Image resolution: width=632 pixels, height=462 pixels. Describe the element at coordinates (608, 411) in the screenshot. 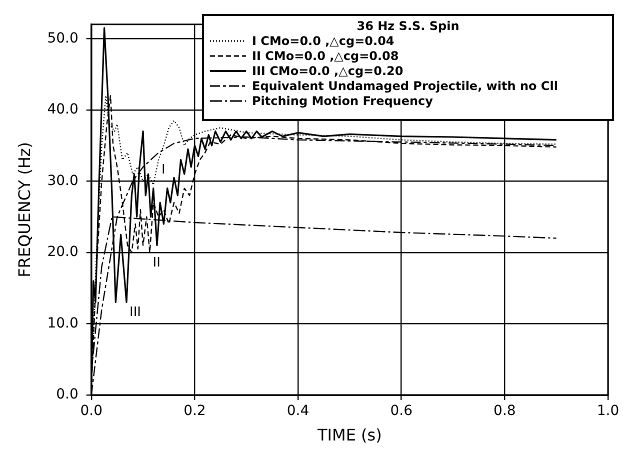

I see `x-tick-label: 1.0` at that location.